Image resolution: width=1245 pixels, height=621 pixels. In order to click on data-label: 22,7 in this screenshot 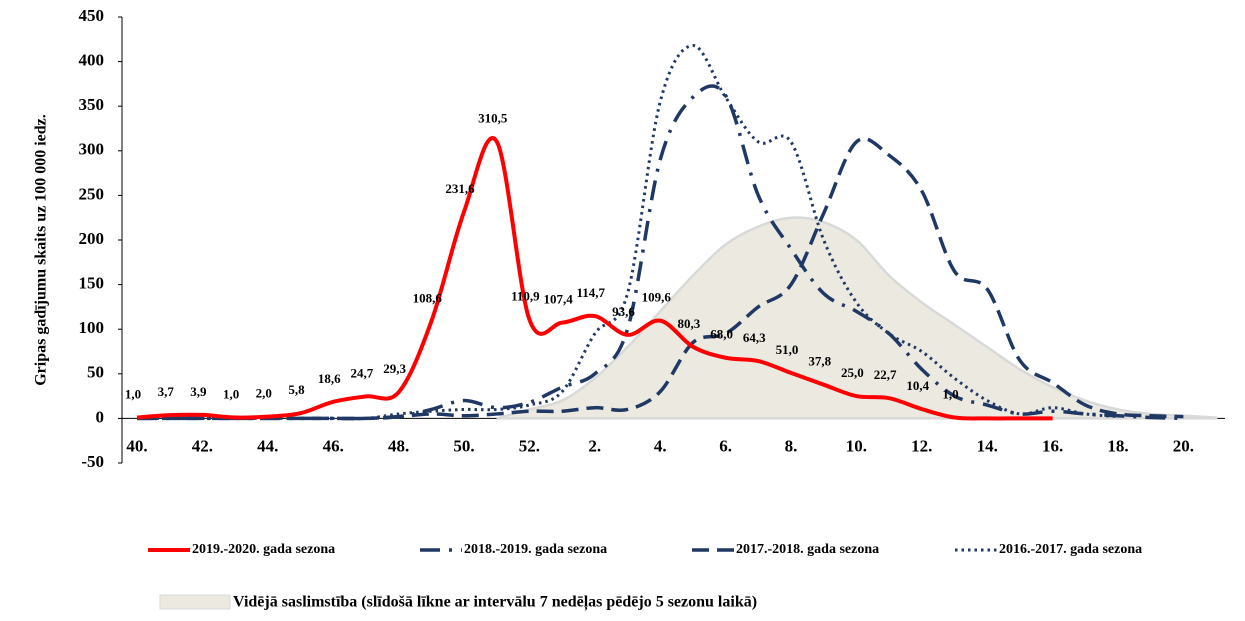, I will do `click(885, 374)`.